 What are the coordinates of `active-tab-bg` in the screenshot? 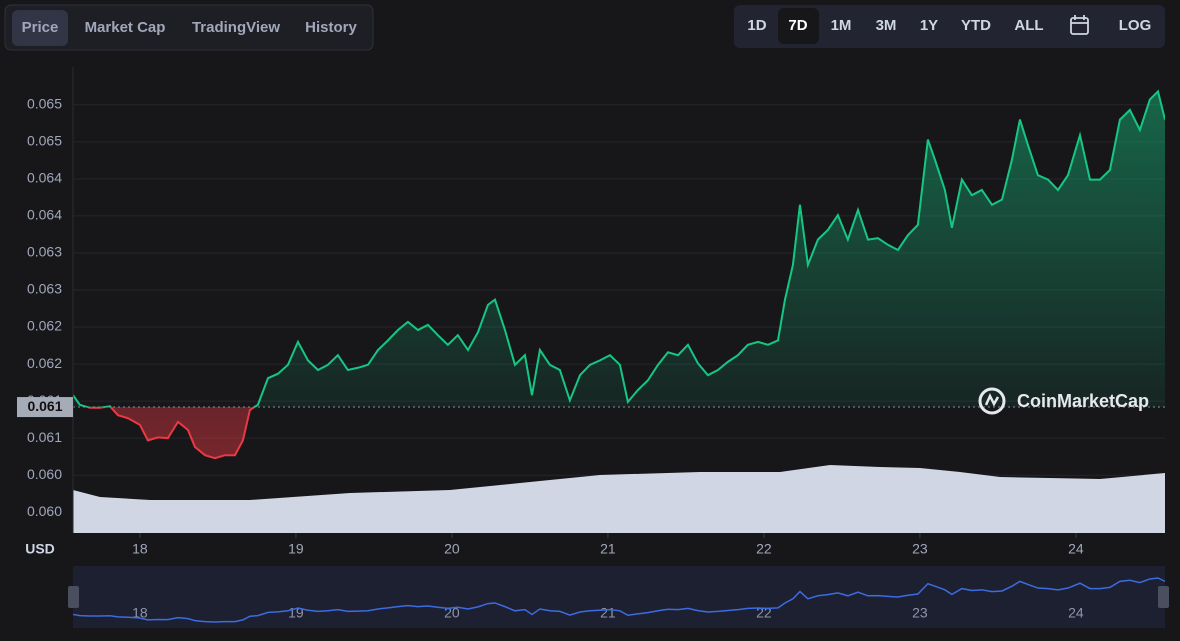 It's located at (40, 28).